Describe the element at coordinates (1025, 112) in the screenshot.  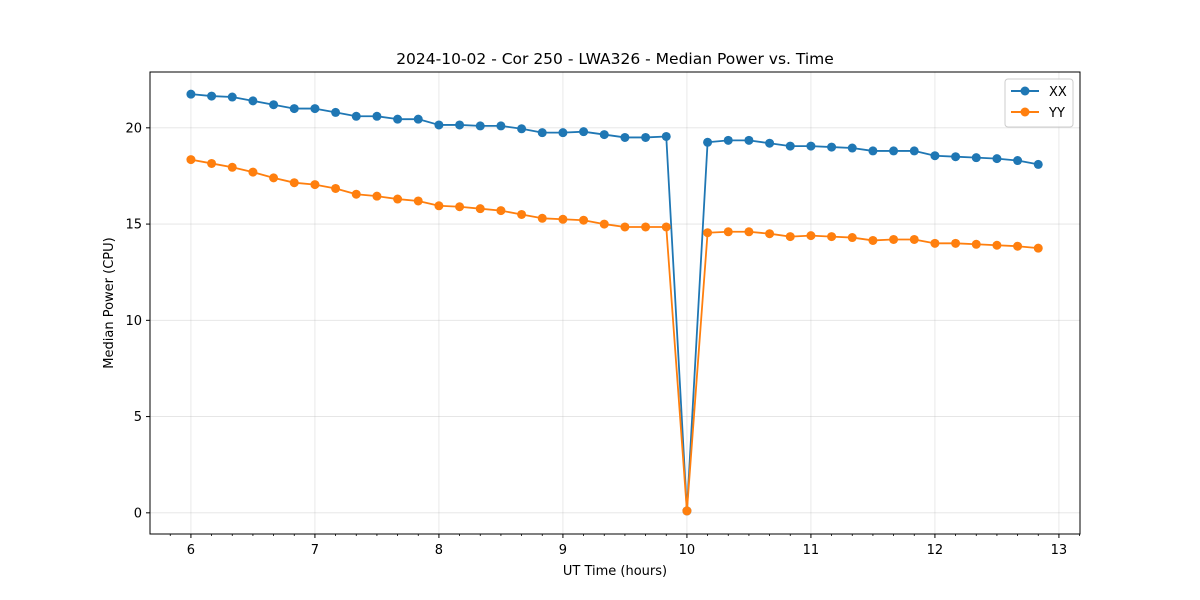
I see `legend-marker-yy` at that location.